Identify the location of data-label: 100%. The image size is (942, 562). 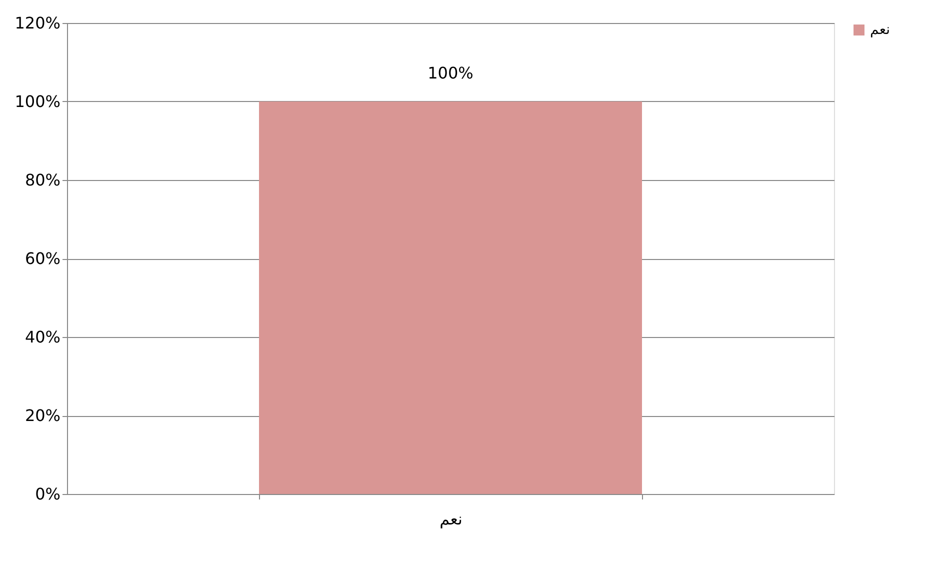
(451, 73).